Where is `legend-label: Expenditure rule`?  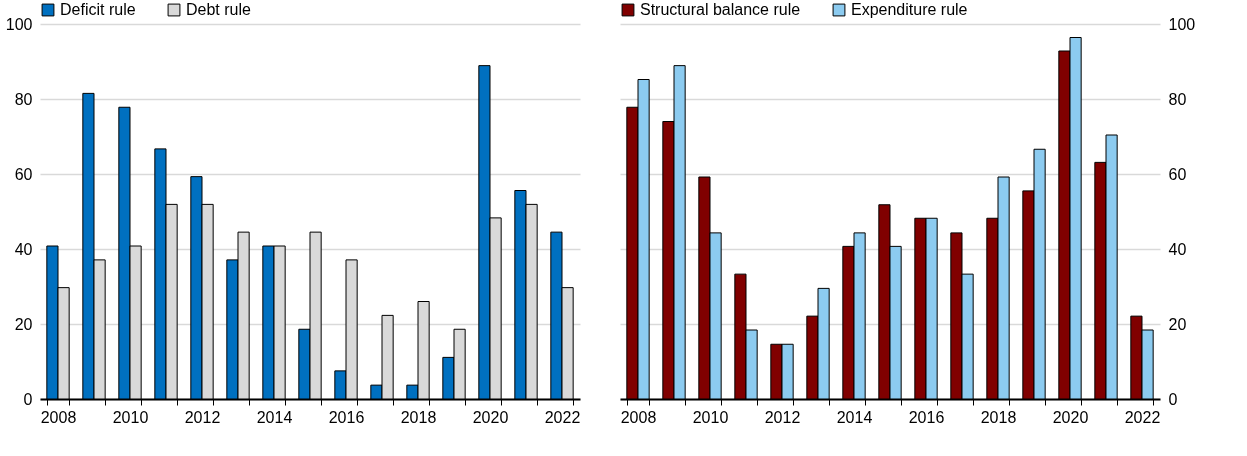 legend-label: Expenditure rule is located at coordinates (909, 9).